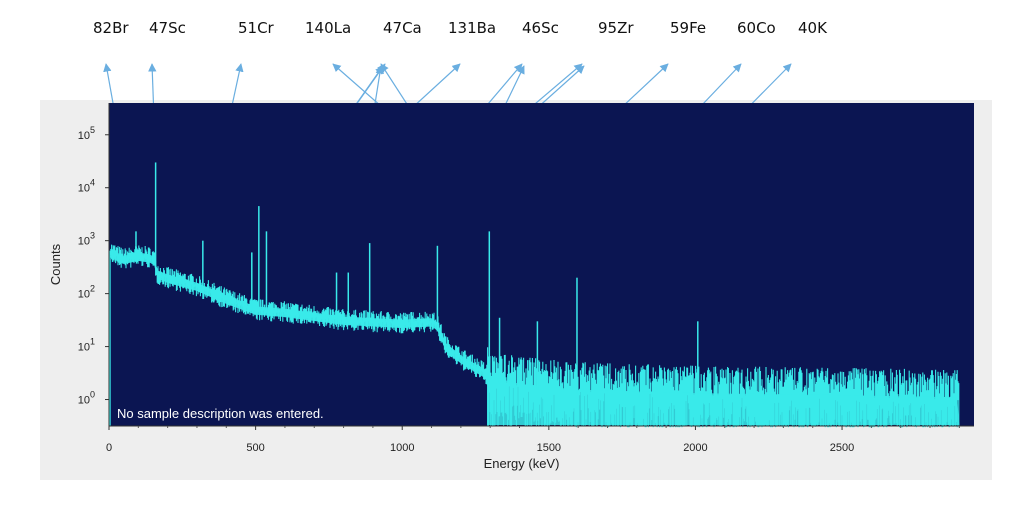 The image size is (1016, 526). I want to click on x-axis-title: Energy (keV), so click(522, 463).